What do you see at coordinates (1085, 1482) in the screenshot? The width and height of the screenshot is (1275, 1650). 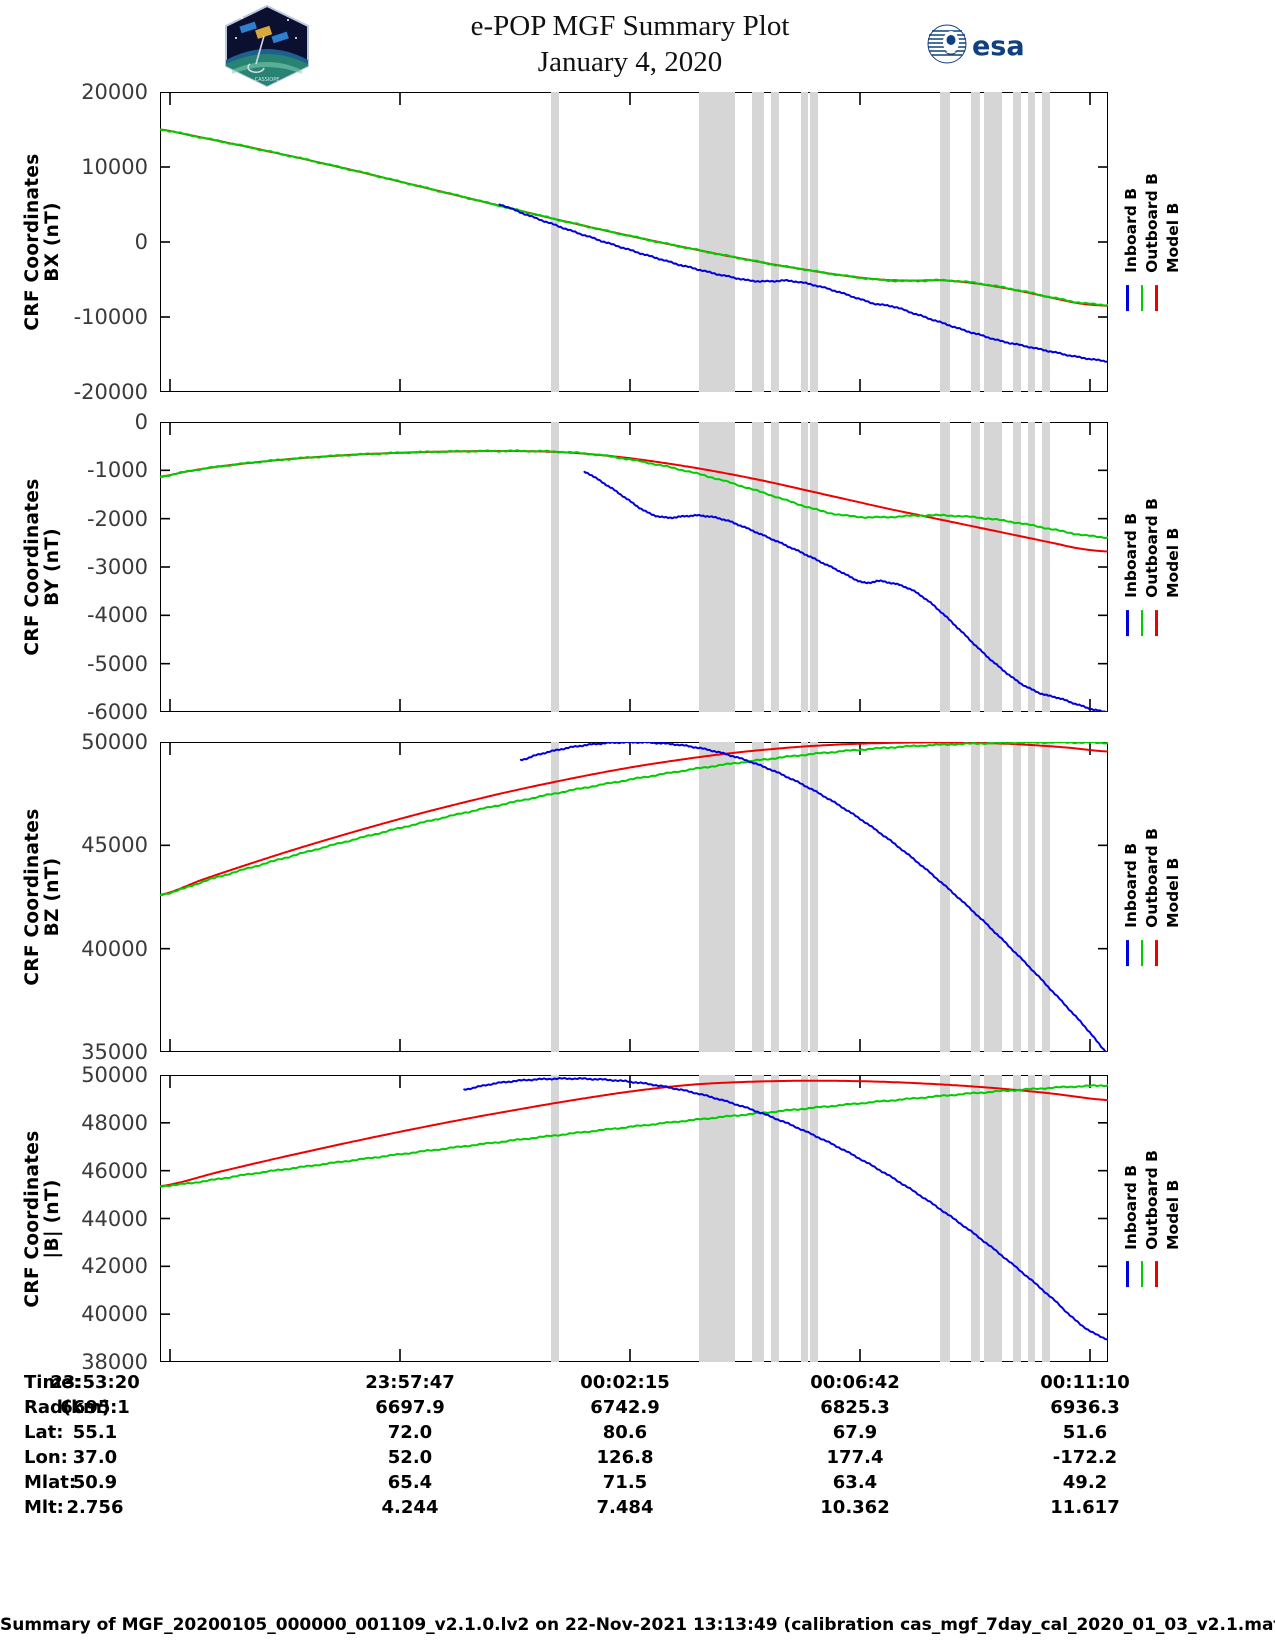 I see `table-cell: 49.2` at bounding box center [1085, 1482].